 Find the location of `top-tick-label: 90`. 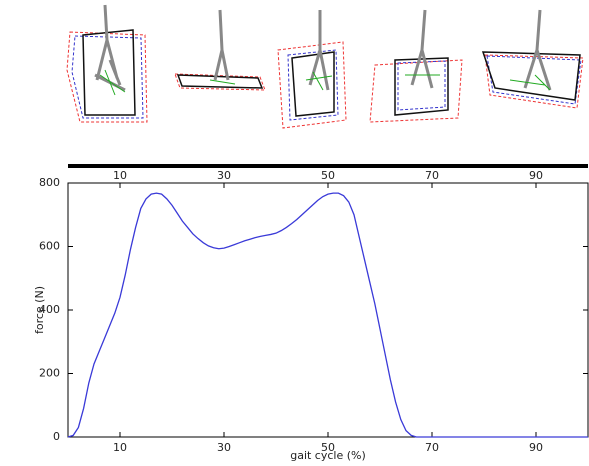

top-tick-label: 90 is located at coordinates (536, 175).